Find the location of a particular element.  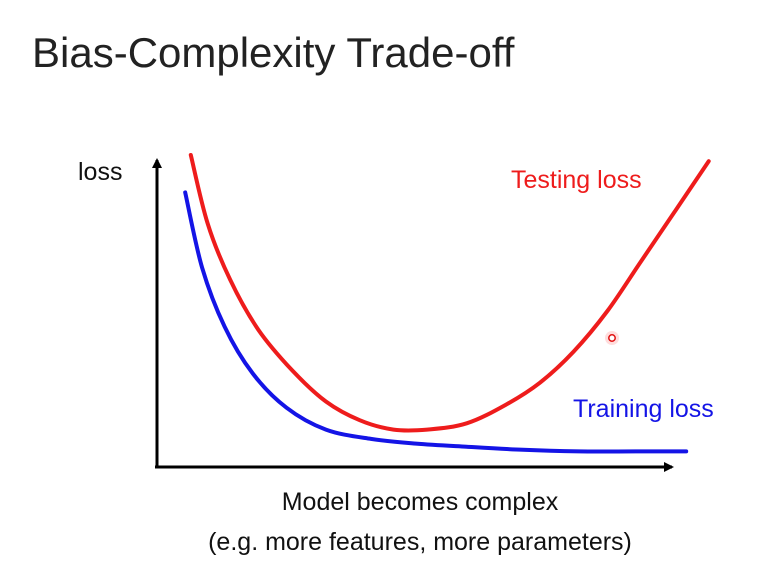

cursor-marker is located at coordinates (612, 338).